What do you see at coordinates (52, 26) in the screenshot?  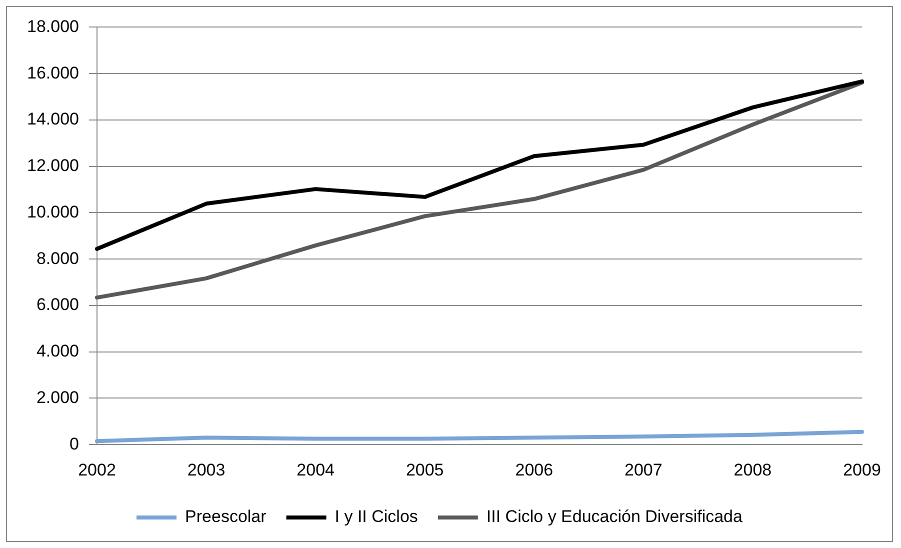 I see `y-tick-label: 18.000` at bounding box center [52, 26].